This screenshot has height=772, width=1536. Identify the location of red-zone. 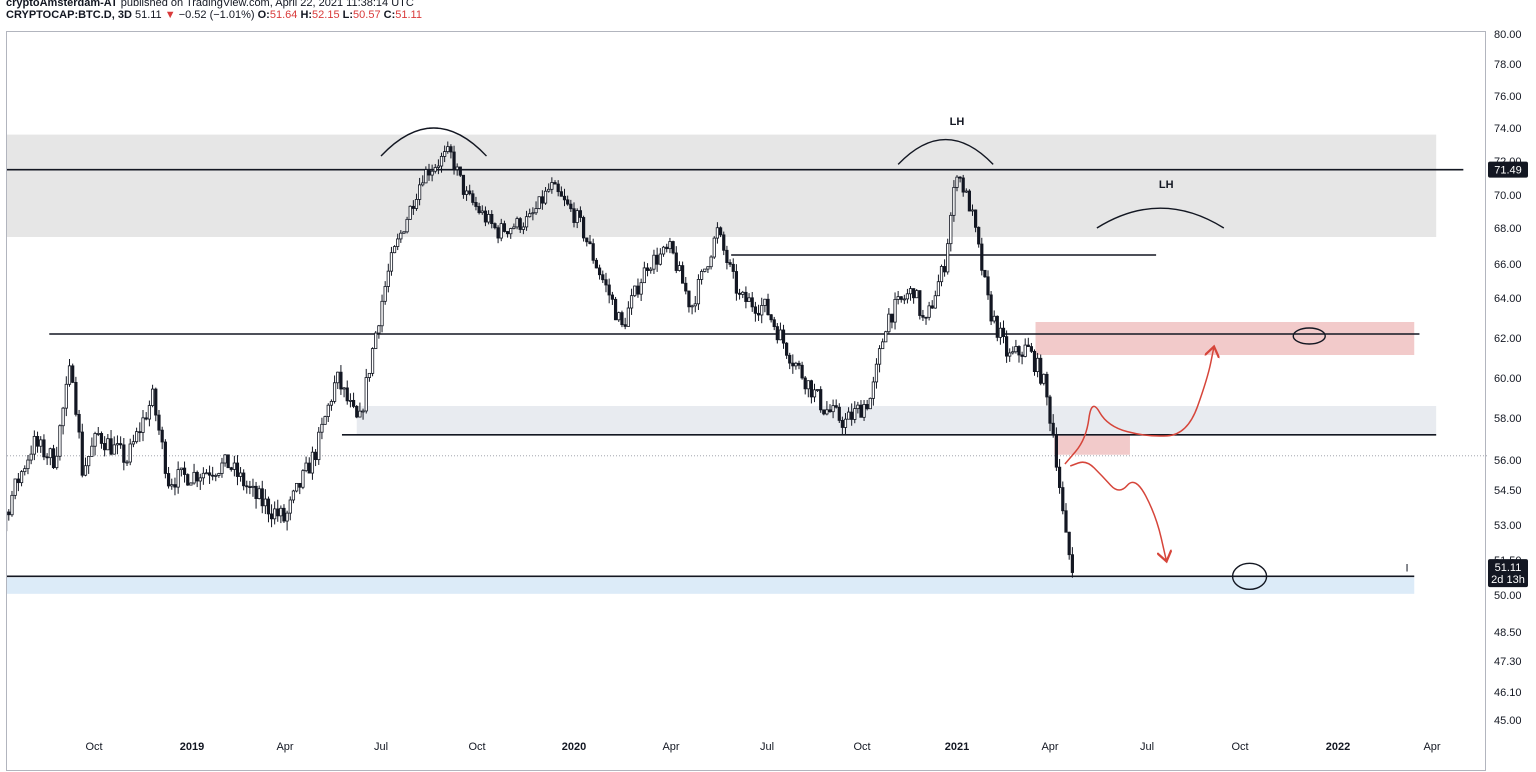
(1225, 338).